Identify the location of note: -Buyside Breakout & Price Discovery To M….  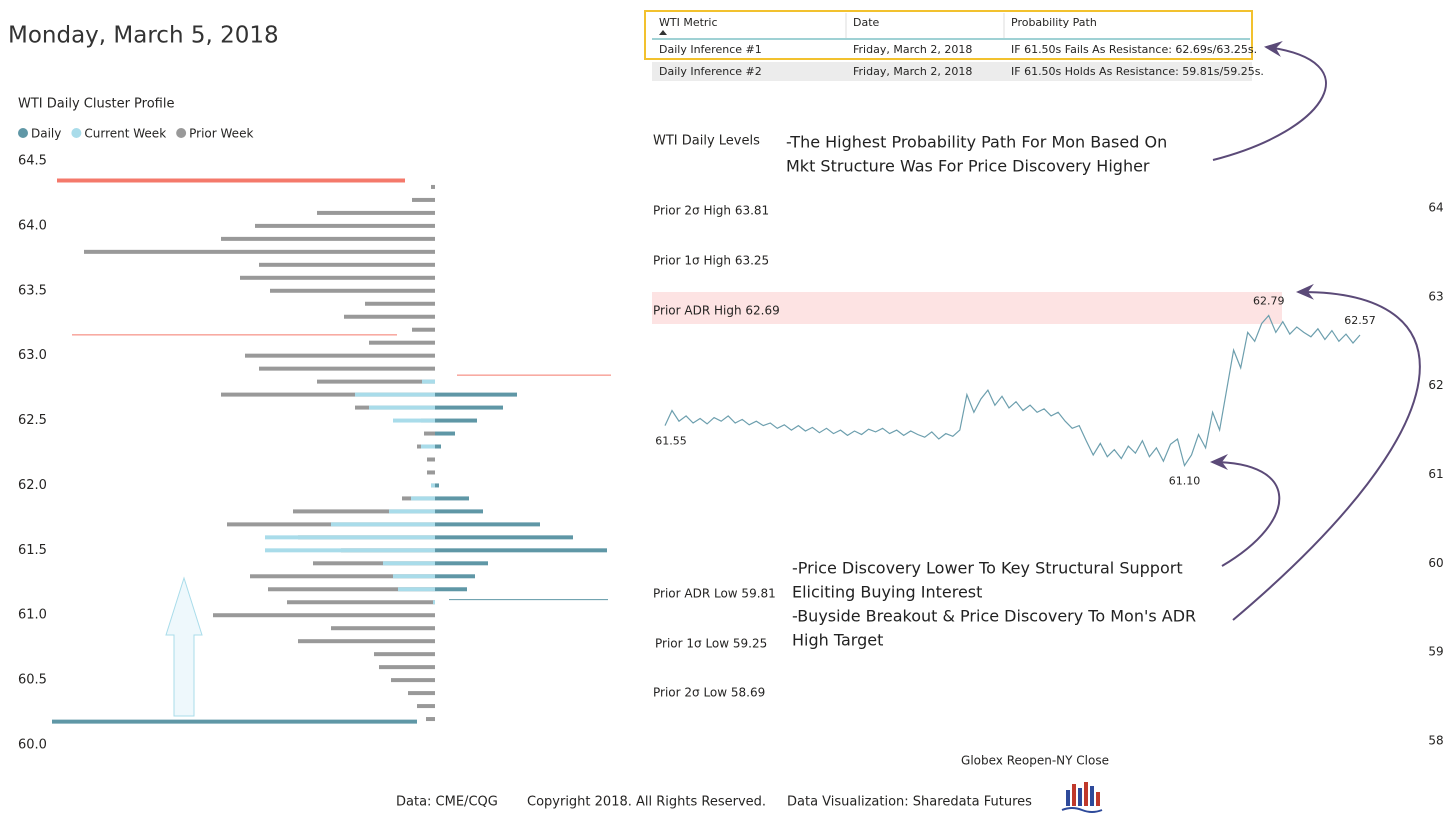
(994, 616).